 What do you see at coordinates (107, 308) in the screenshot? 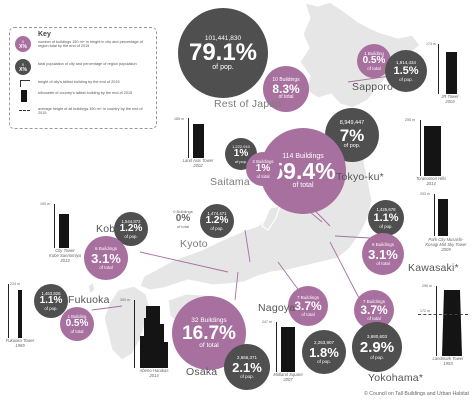
I see `connector-fukuoka` at bounding box center [107, 308].